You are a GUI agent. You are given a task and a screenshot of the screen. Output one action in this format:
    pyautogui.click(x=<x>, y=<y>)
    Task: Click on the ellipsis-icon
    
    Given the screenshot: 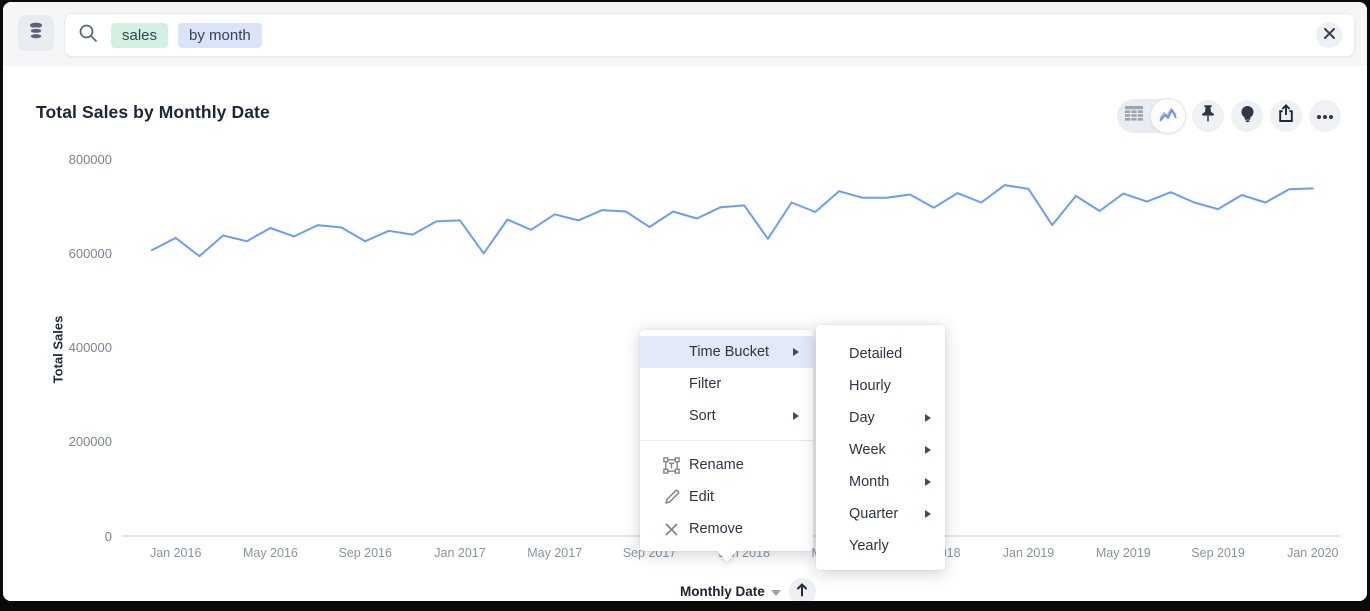 What is the action you would take?
    pyautogui.click(x=1325, y=116)
    